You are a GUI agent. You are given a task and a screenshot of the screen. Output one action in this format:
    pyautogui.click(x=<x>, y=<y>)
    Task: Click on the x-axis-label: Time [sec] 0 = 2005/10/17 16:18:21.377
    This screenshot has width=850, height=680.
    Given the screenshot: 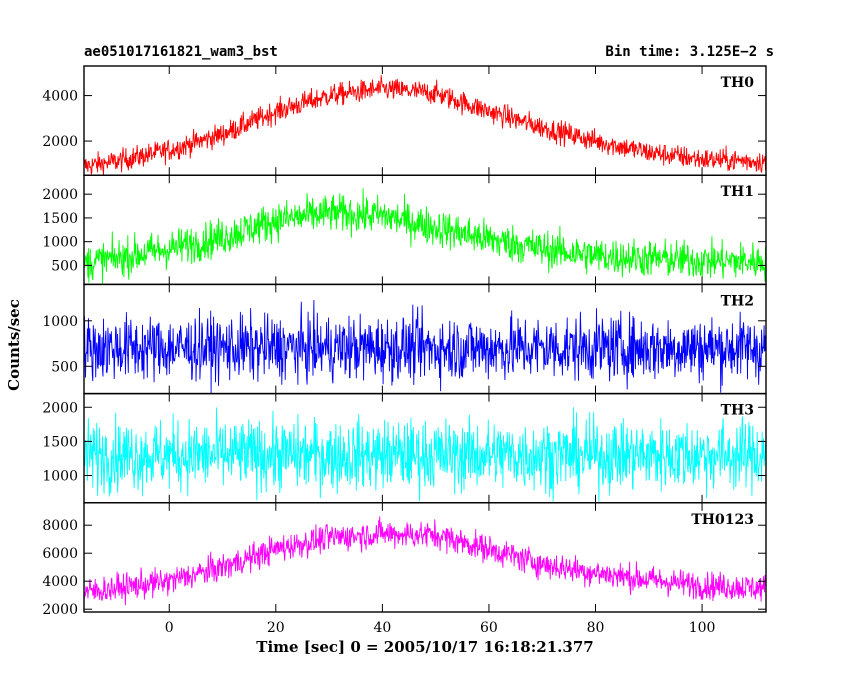 What is the action you would take?
    pyautogui.click(x=425, y=647)
    